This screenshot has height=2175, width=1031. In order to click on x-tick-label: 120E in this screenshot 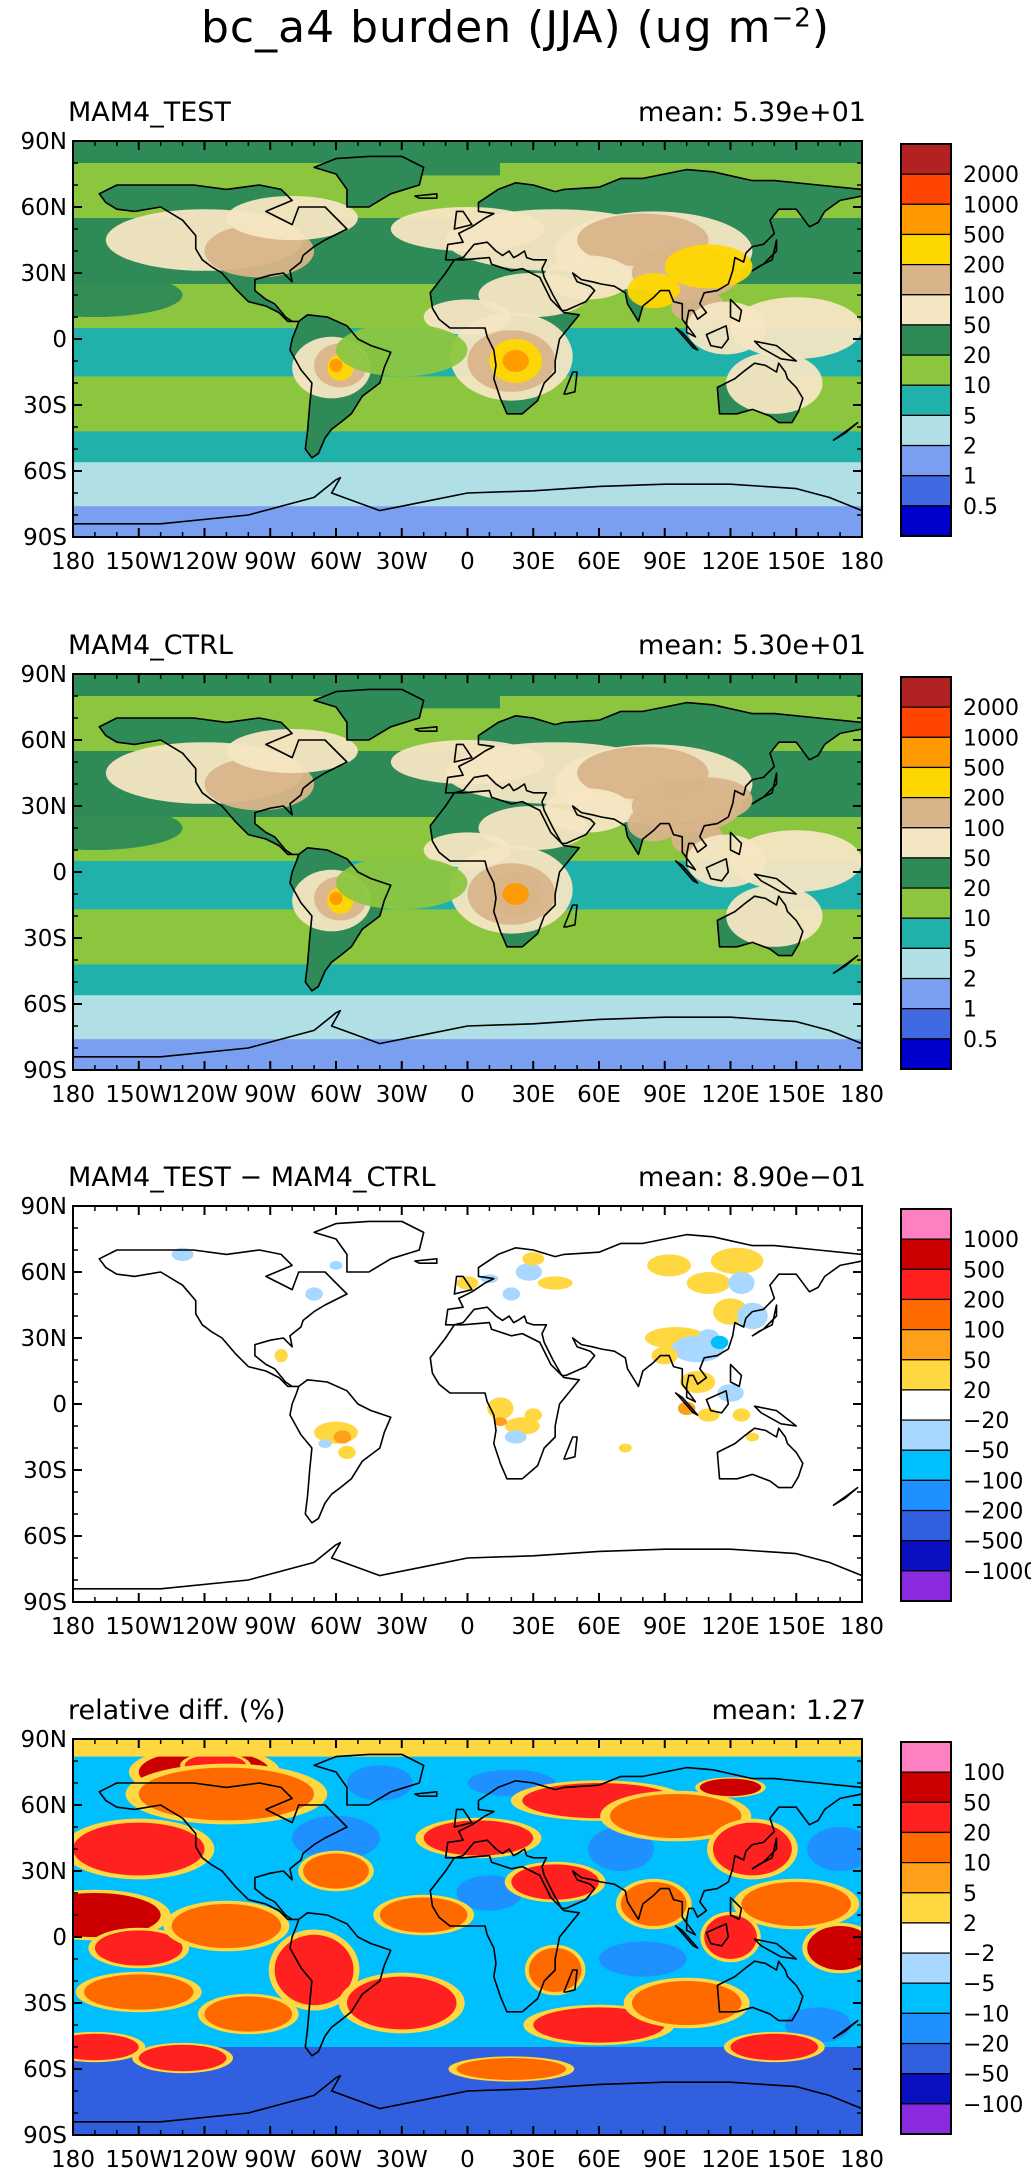, I will do `click(730, 2160)`.